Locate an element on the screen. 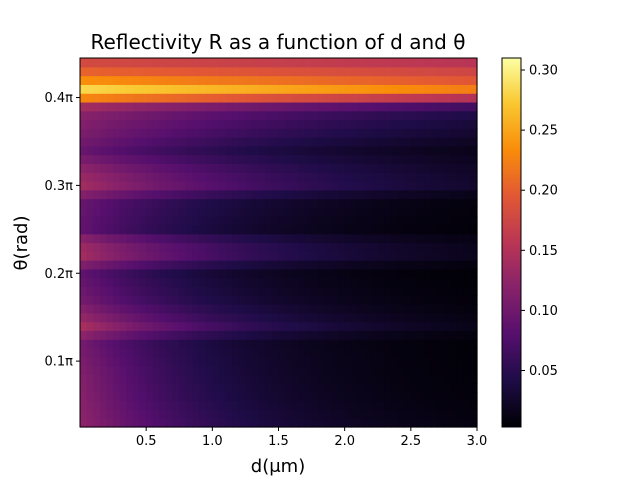  colorbar-tick-label: 0.10 is located at coordinates (543, 311).